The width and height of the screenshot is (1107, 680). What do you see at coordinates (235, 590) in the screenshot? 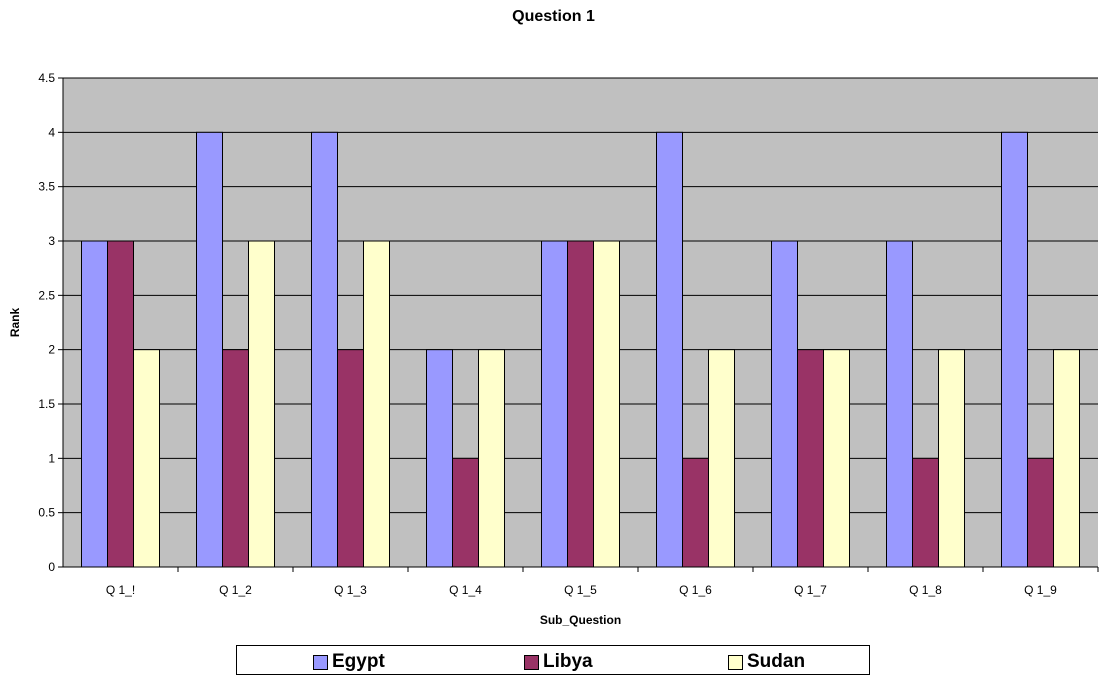
I see `x-tick-label: Q 1_2` at bounding box center [235, 590].